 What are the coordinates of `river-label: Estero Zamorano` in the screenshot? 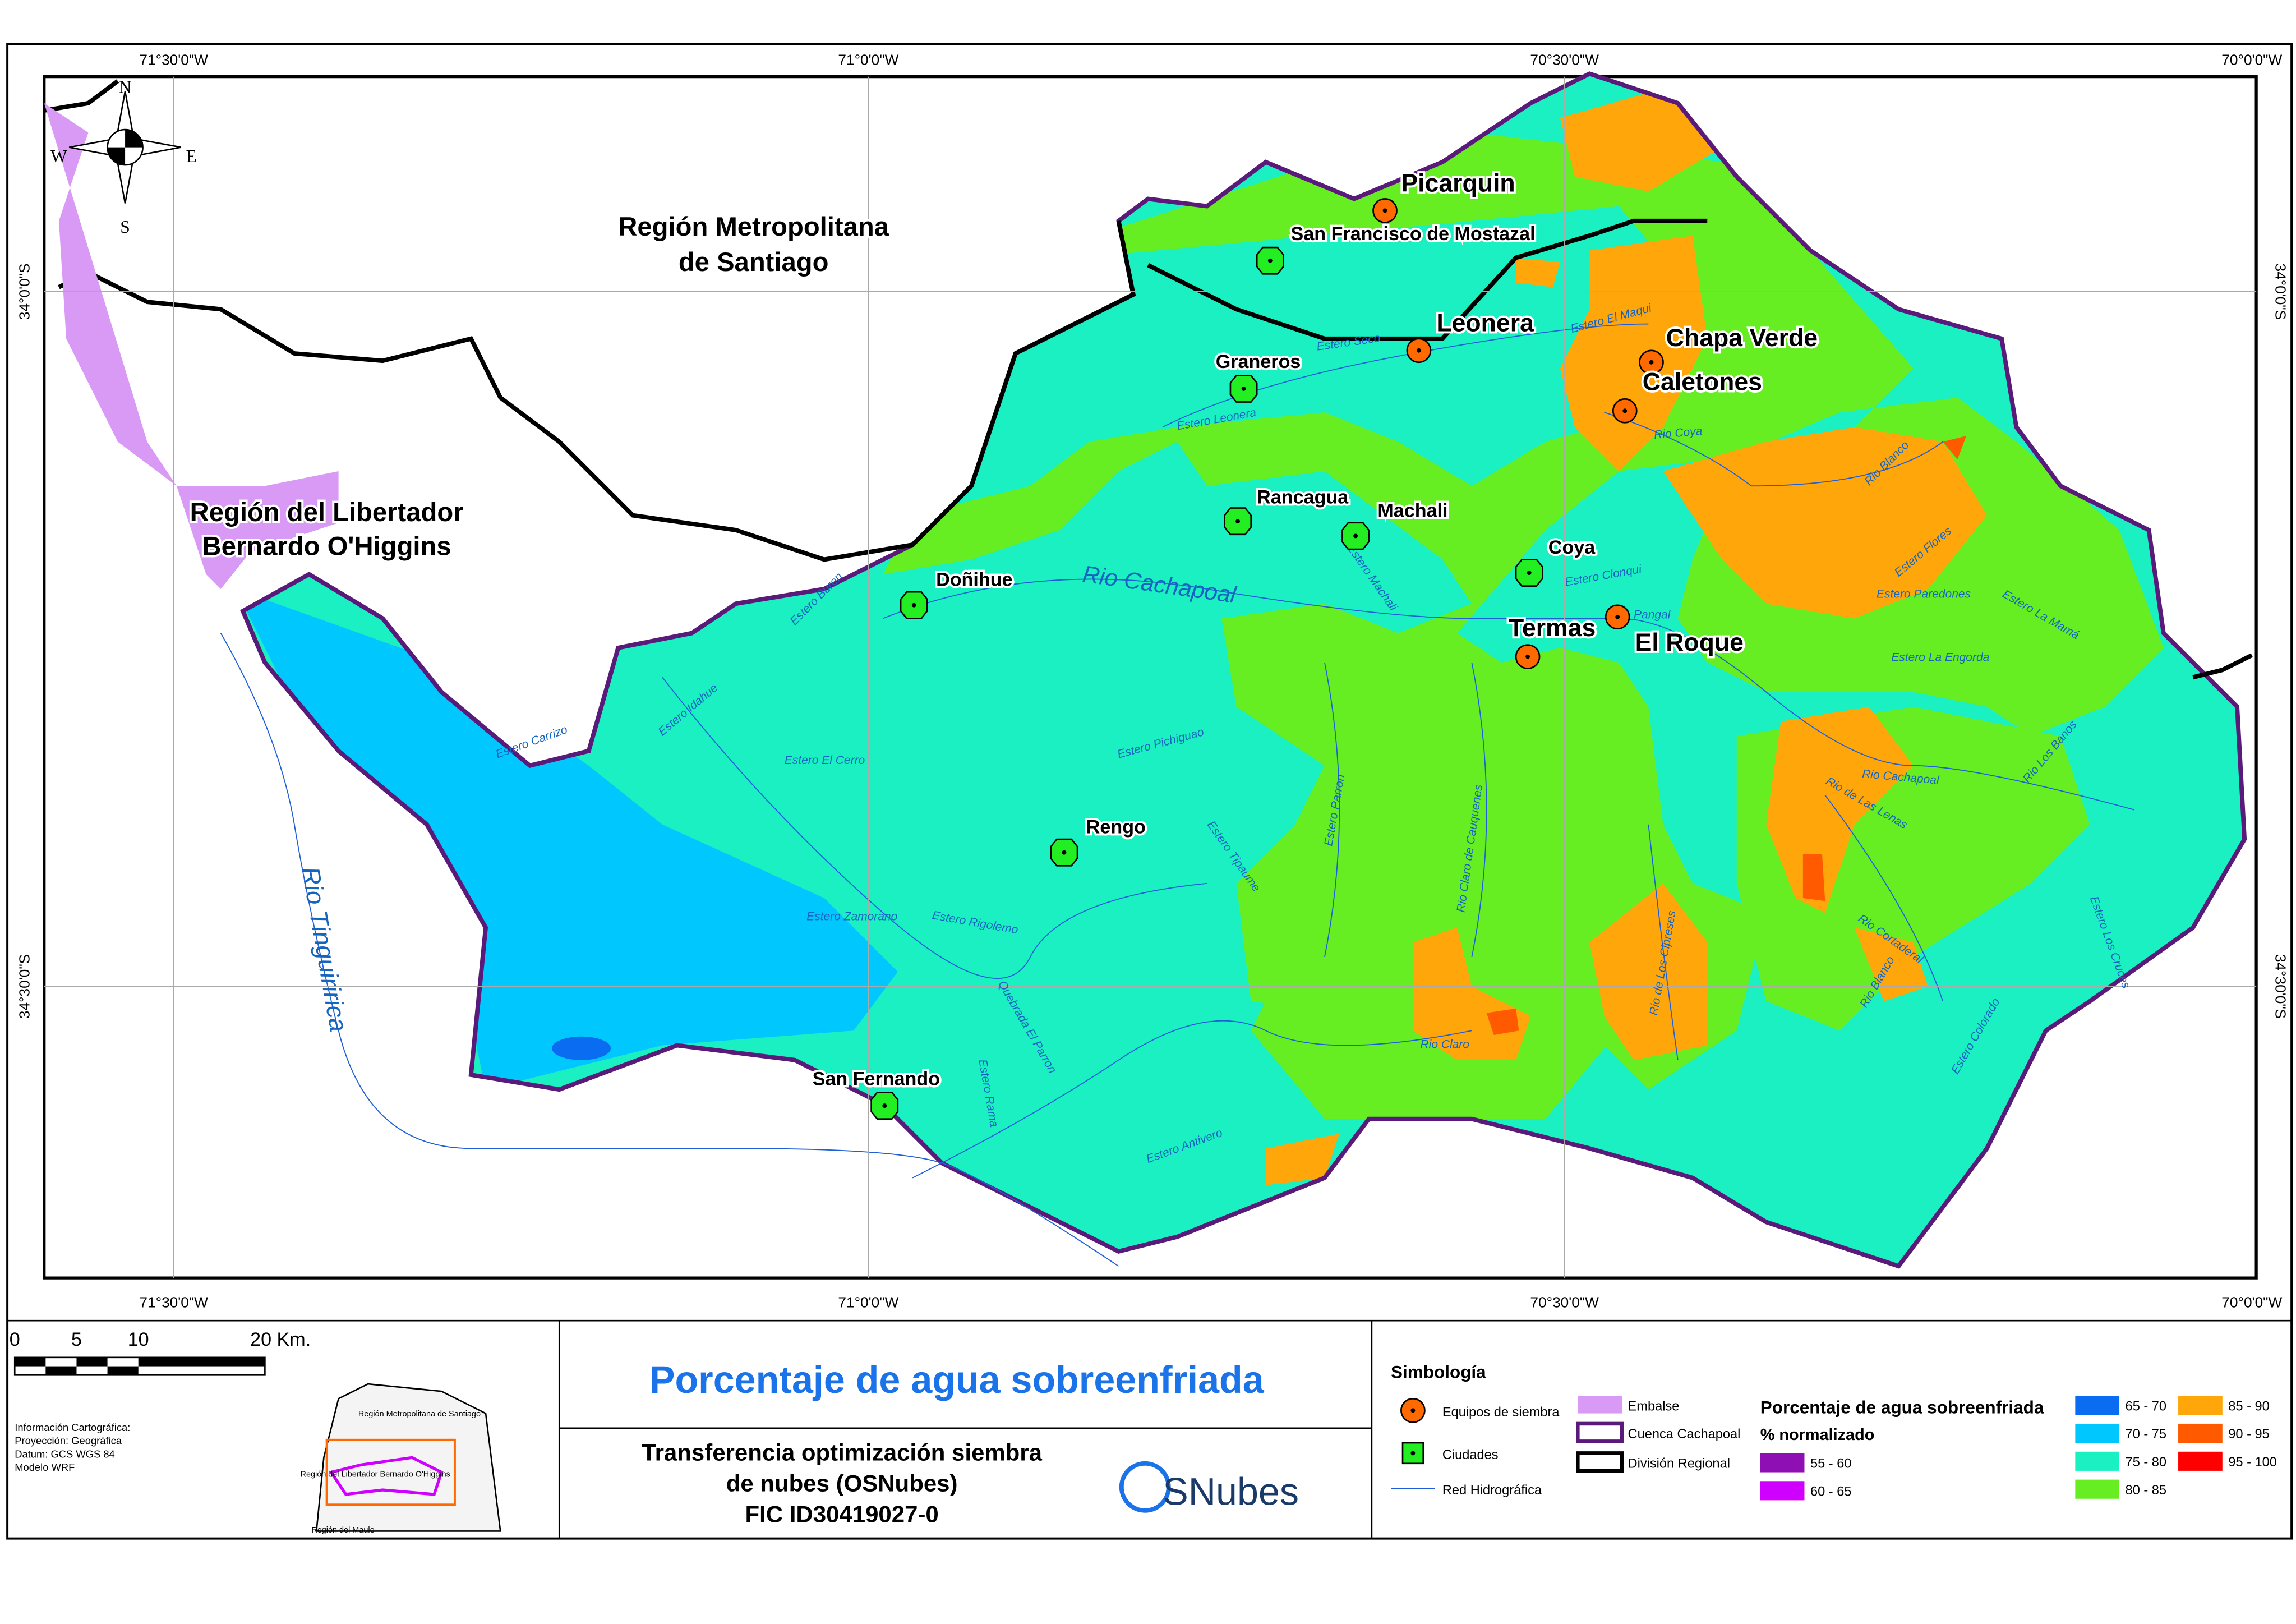 It's located at (852, 917).